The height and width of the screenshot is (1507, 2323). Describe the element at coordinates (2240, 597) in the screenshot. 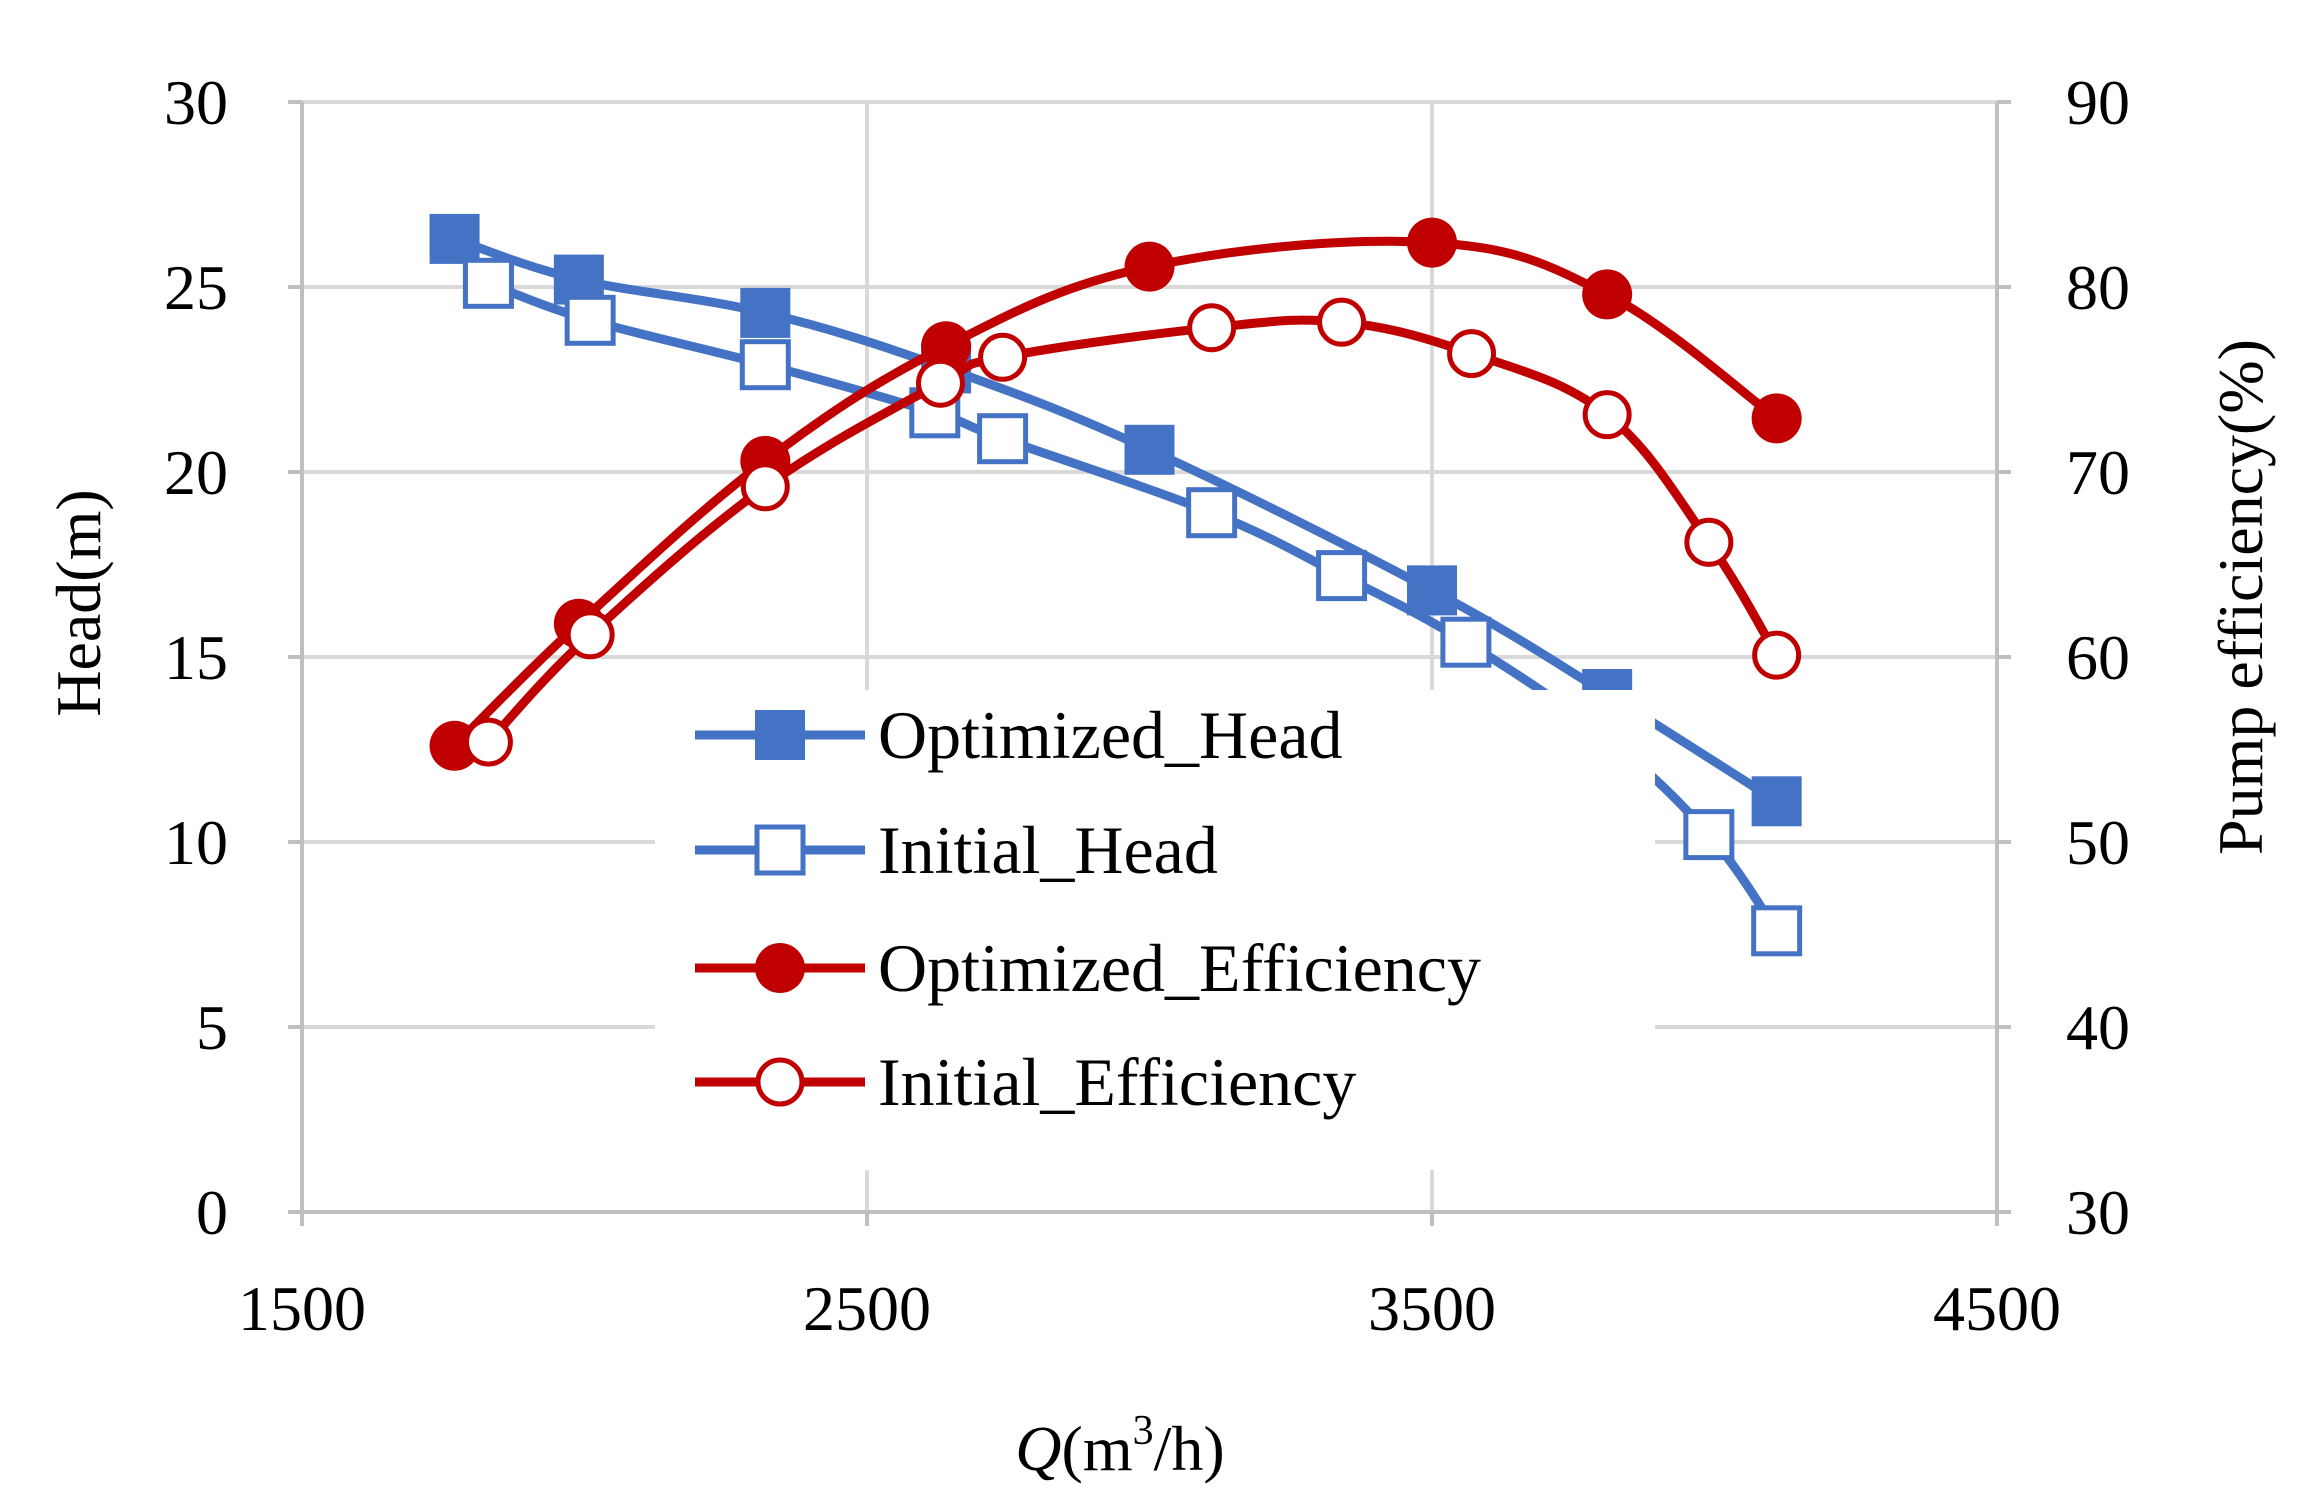

I see `y-right-axis-title: Pump efficiency(%)` at that location.